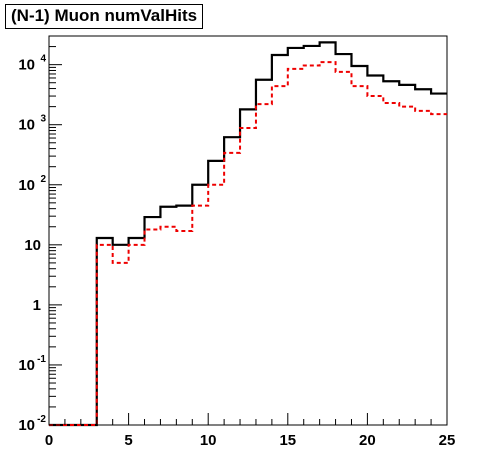  What do you see at coordinates (43, 59) in the screenshot?
I see `y-tick-exponent: 4` at bounding box center [43, 59].